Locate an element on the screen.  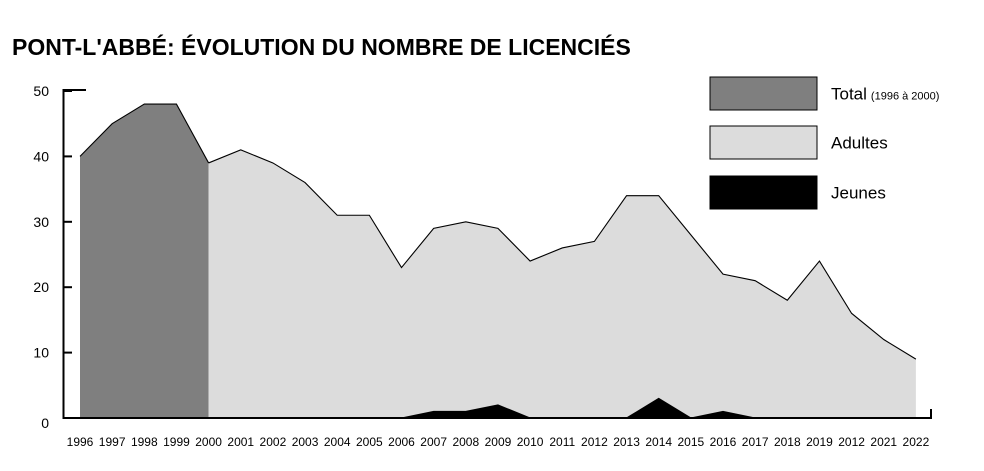
line-total is located at coordinates (144, 133).